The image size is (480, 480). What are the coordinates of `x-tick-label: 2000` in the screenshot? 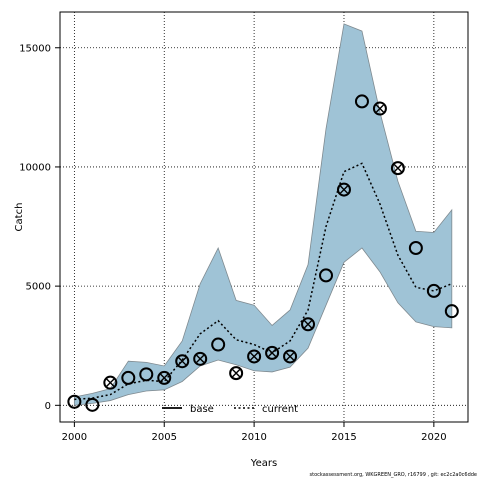 It's located at (74, 437).